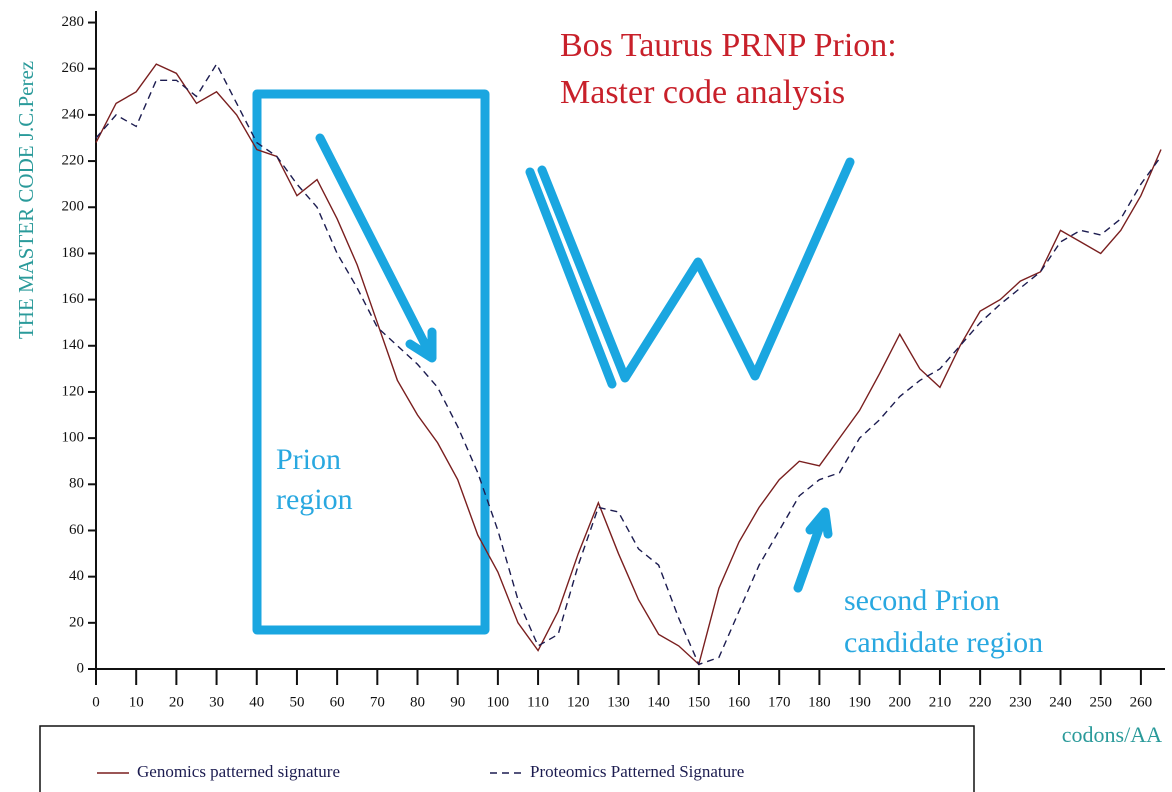  Describe the element at coordinates (73, 161) in the screenshot. I see `y-tick-label: 220` at that location.